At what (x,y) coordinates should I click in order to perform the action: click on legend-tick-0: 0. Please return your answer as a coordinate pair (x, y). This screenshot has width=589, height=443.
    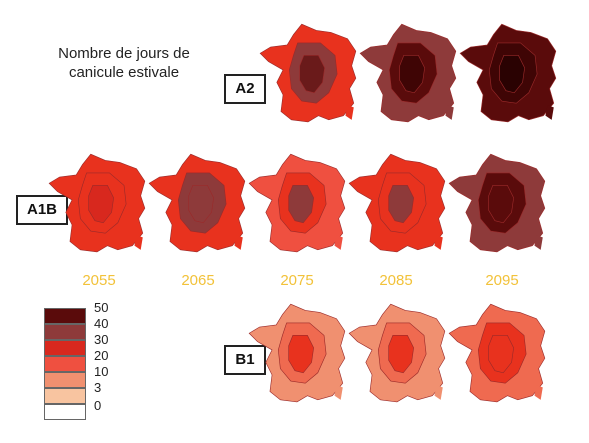
    Looking at the image, I should click on (98, 405).